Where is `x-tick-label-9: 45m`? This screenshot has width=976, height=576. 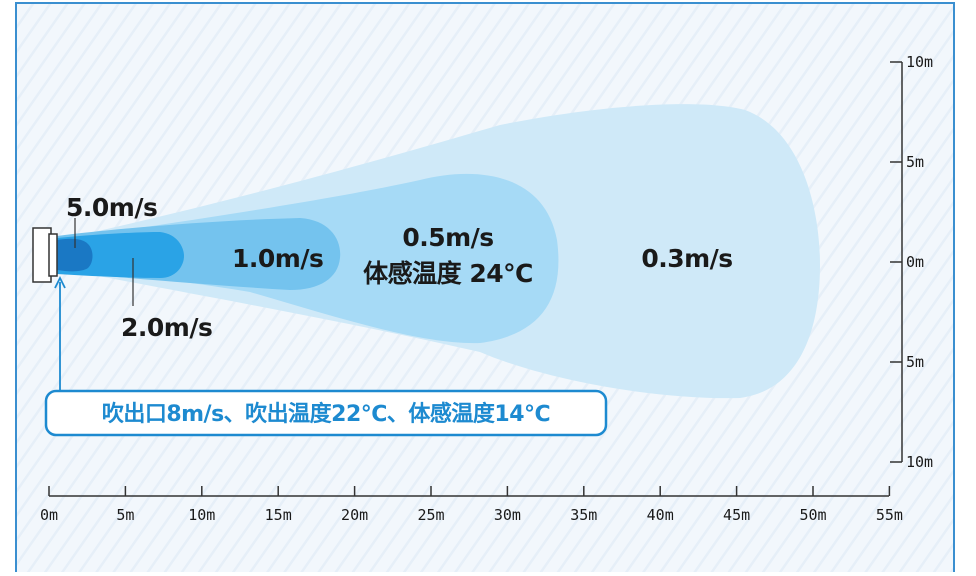
x-tick-label-9: 45m is located at coordinates (736, 515).